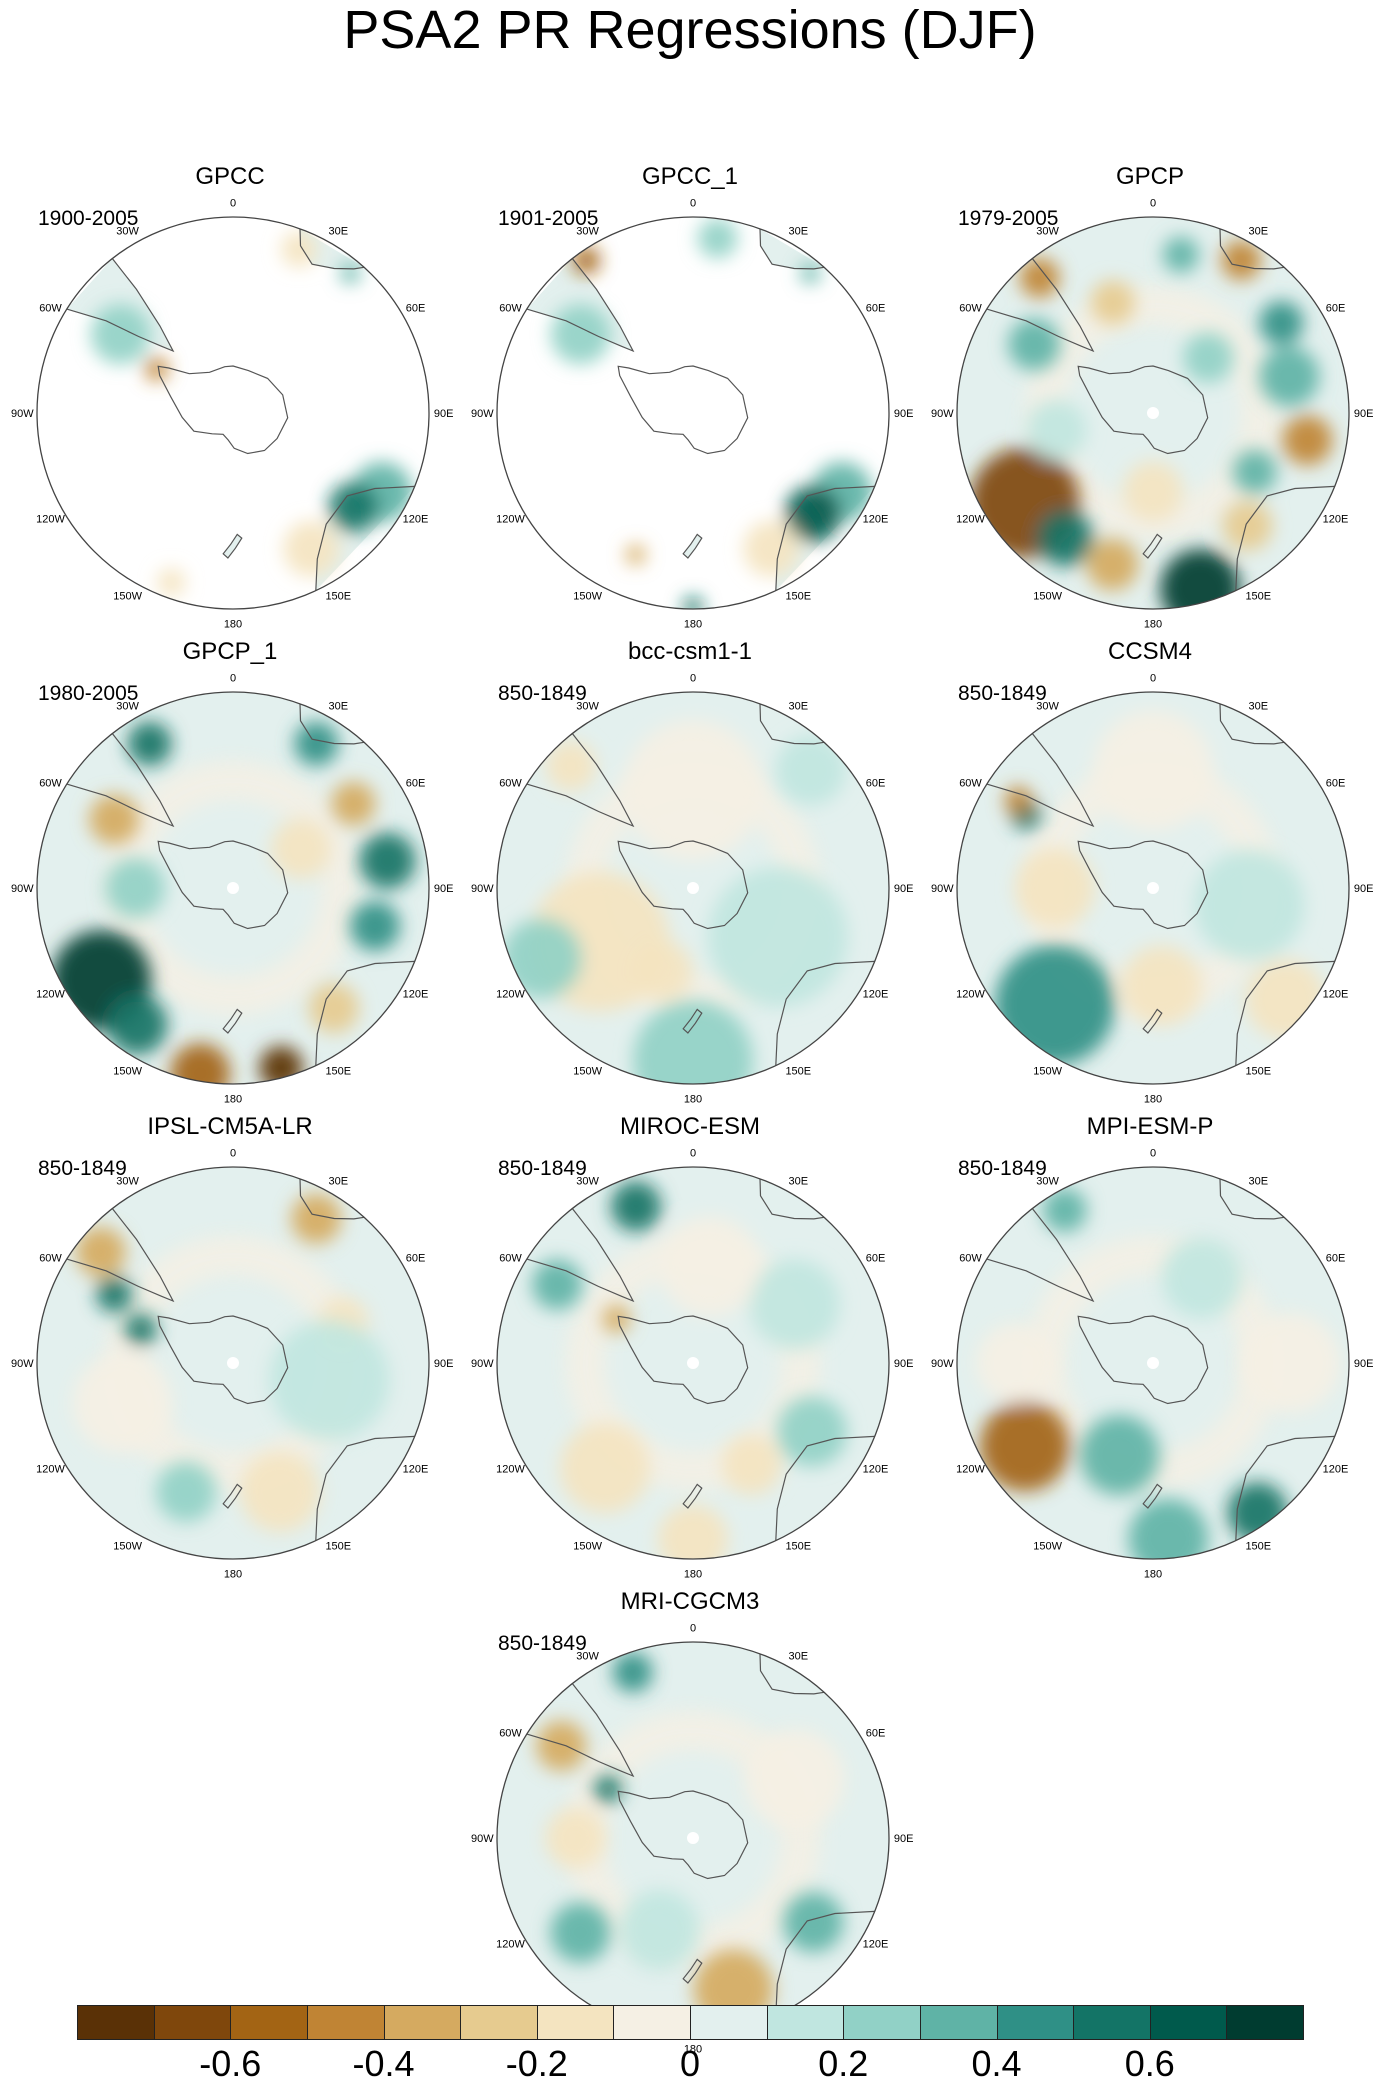 This screenshot has height=2086, width=1380. Describe the element at coordinates (690, 1126) in the screenshot. I see `panel-title: MIROC-ESM` at that location.